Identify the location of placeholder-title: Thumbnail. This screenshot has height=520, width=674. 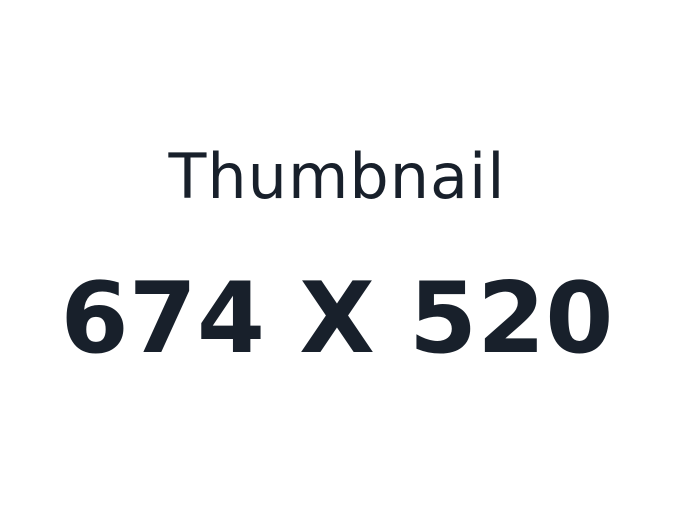
(337, 176).